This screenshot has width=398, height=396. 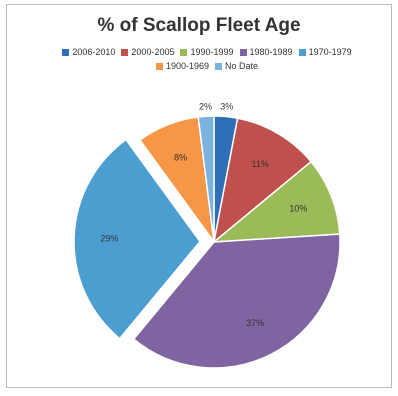 I want to click on legend-item: 1970-1979, so click(x=325, y=52).